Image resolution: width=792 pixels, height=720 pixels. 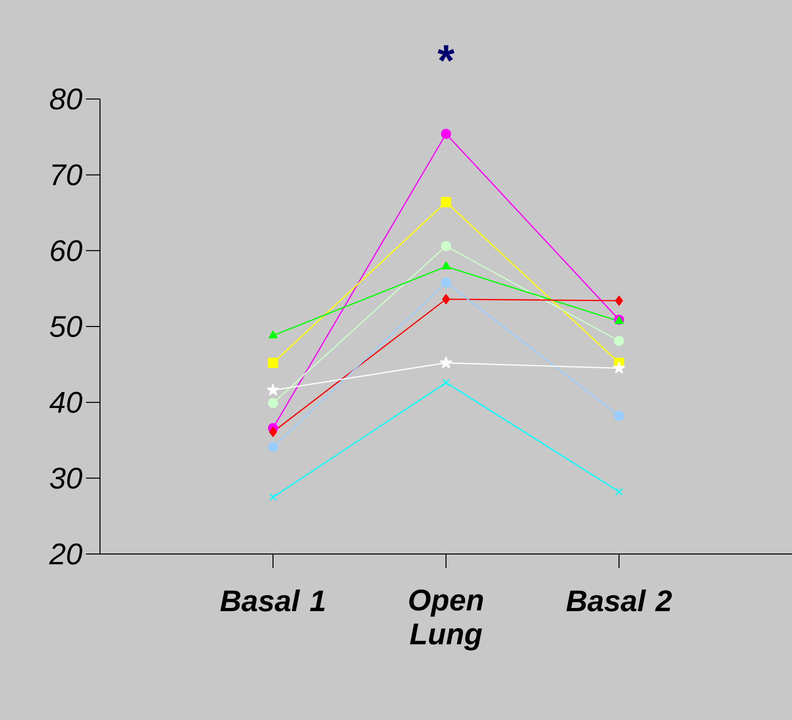 I want to click on y-tick-label: 30, so click(x=66, y=478).